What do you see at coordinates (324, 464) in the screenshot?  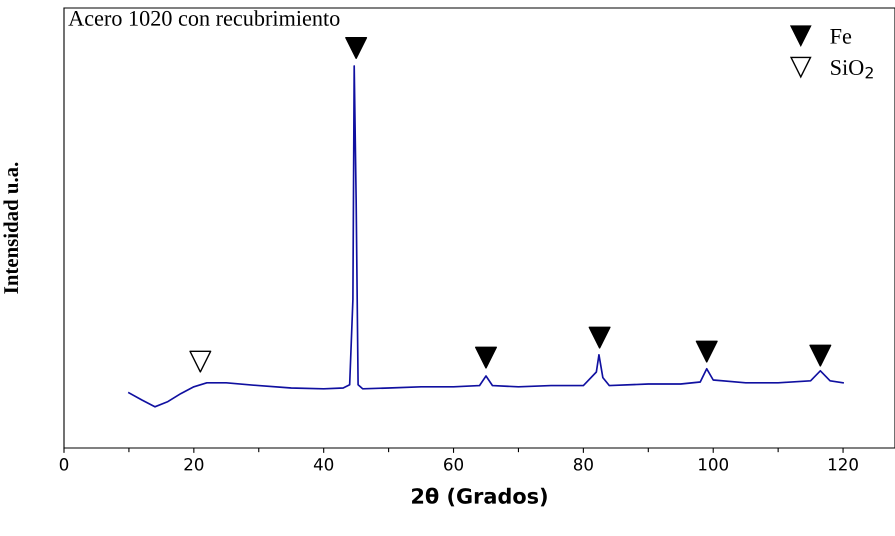 I see `x-tick-label: 40` at bounding box center [324, 464].